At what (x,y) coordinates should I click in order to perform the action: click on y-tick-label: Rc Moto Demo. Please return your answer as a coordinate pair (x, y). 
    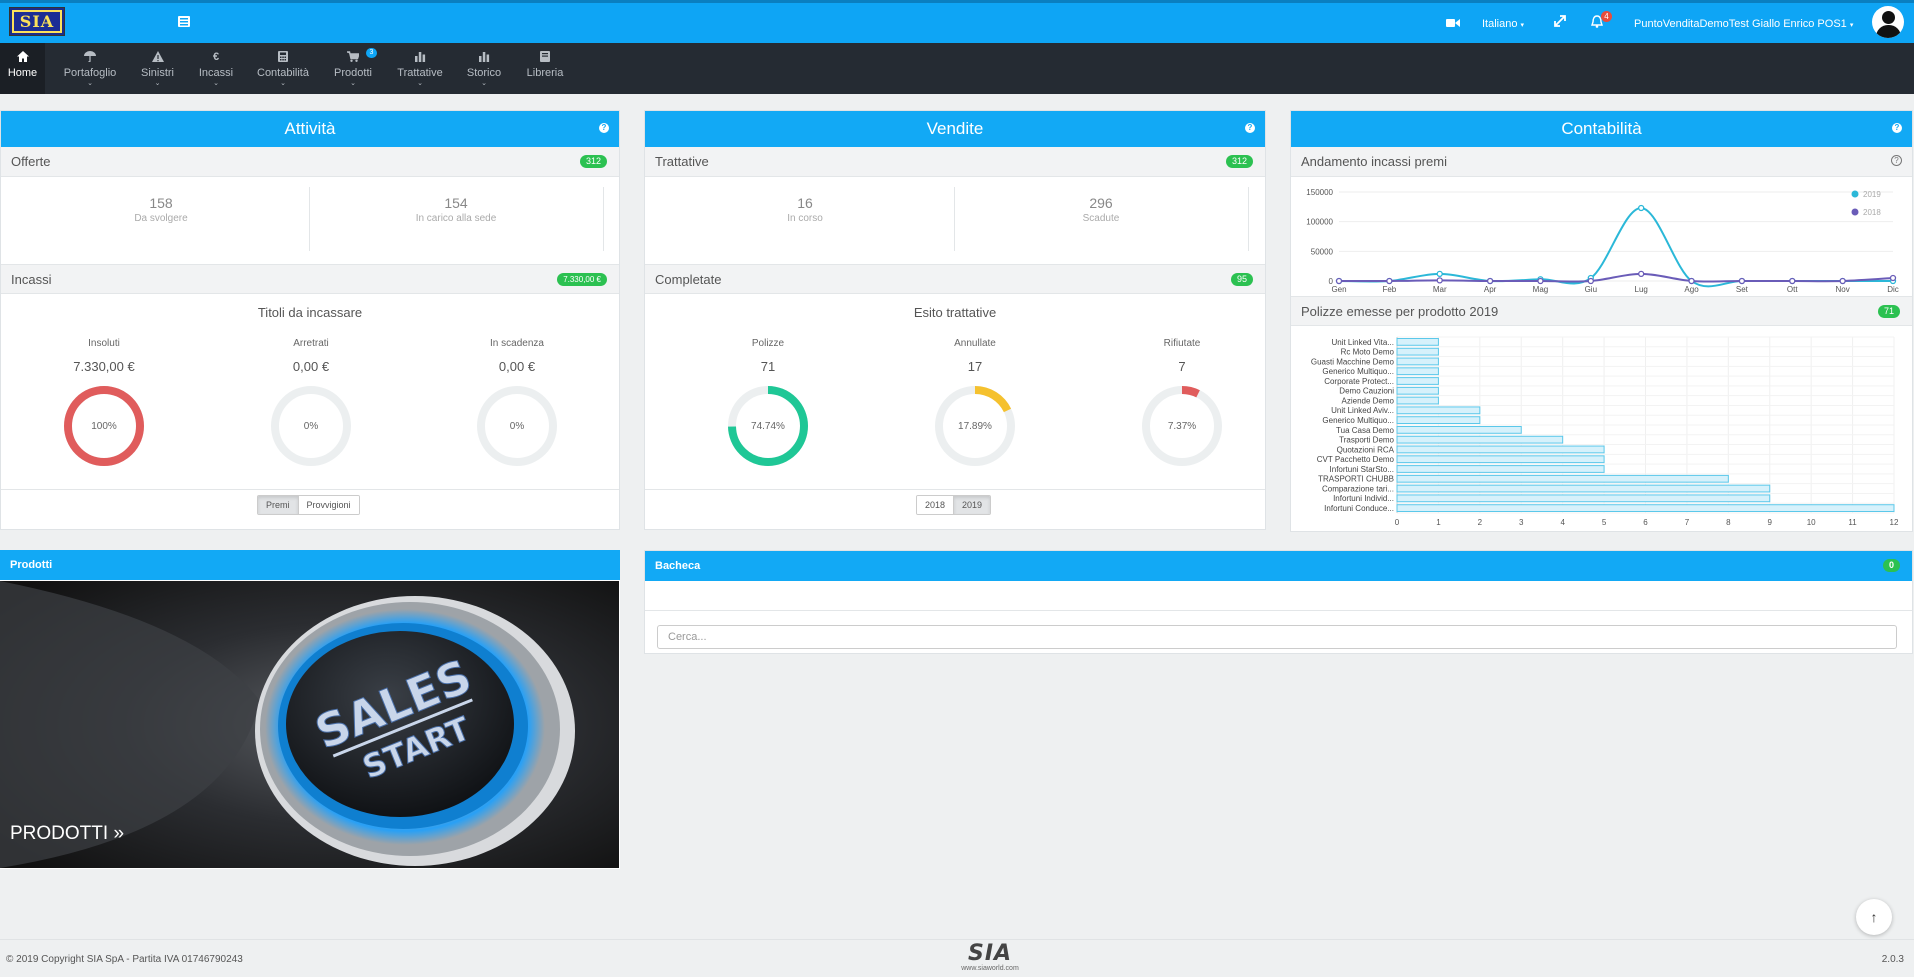
    Looking at the image, I should click on (1368, 352).